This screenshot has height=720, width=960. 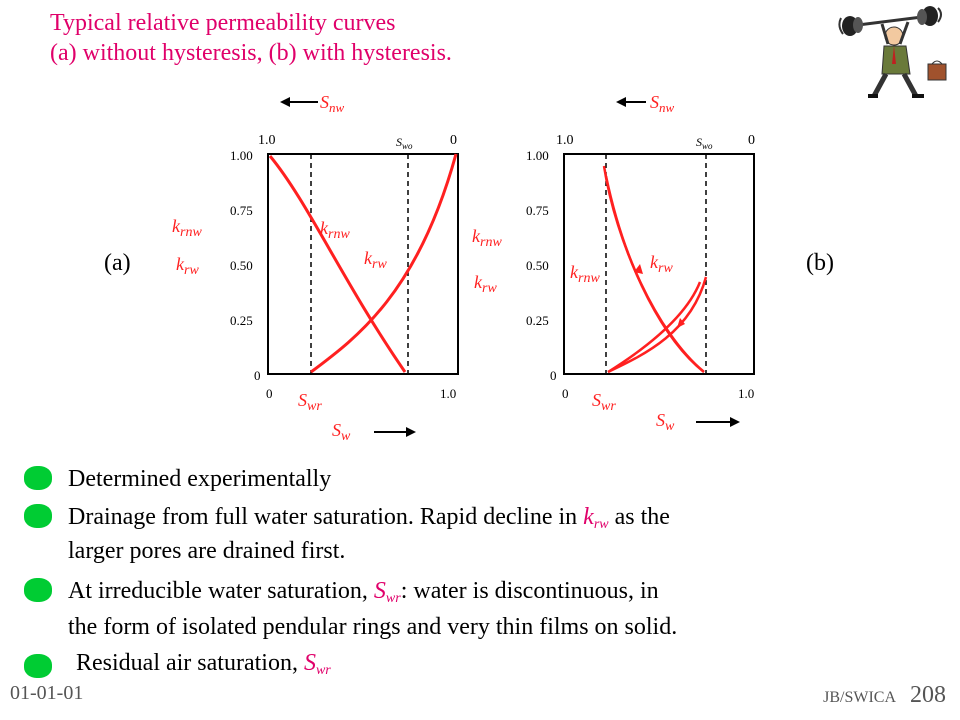 What do you see at coordinates (47, 693) in the screenshot?
I see `footer-date: 01-01-01` at bounding box center [47, 693].